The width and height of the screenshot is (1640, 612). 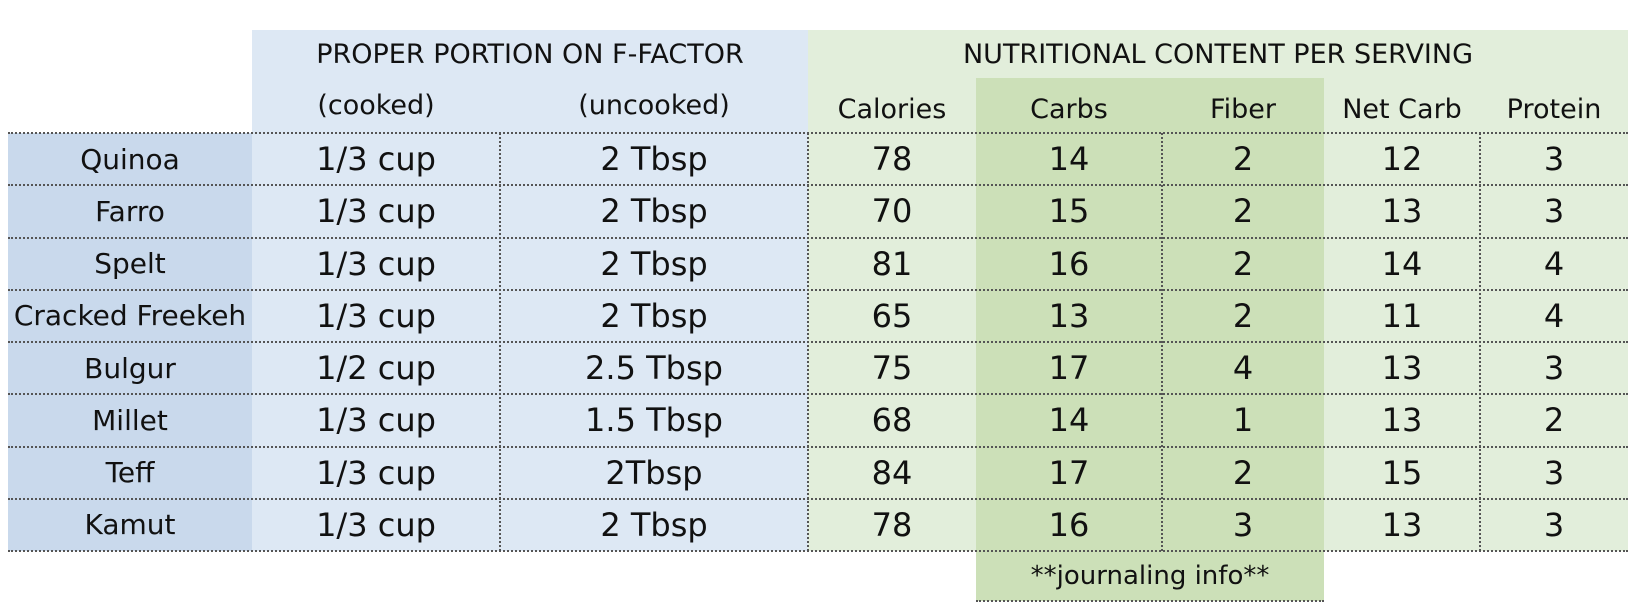 What do you see at coordinates (892, 109) in the screenshot?
I see `calories-column-header: Calories` at bounding box center [892, 109].